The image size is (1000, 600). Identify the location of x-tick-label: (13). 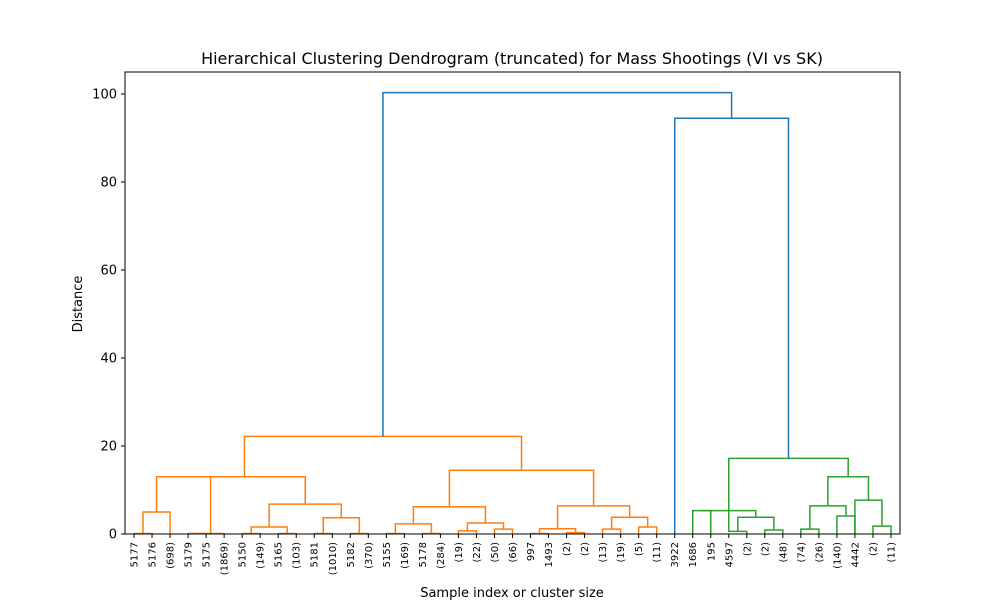
(603, 552).